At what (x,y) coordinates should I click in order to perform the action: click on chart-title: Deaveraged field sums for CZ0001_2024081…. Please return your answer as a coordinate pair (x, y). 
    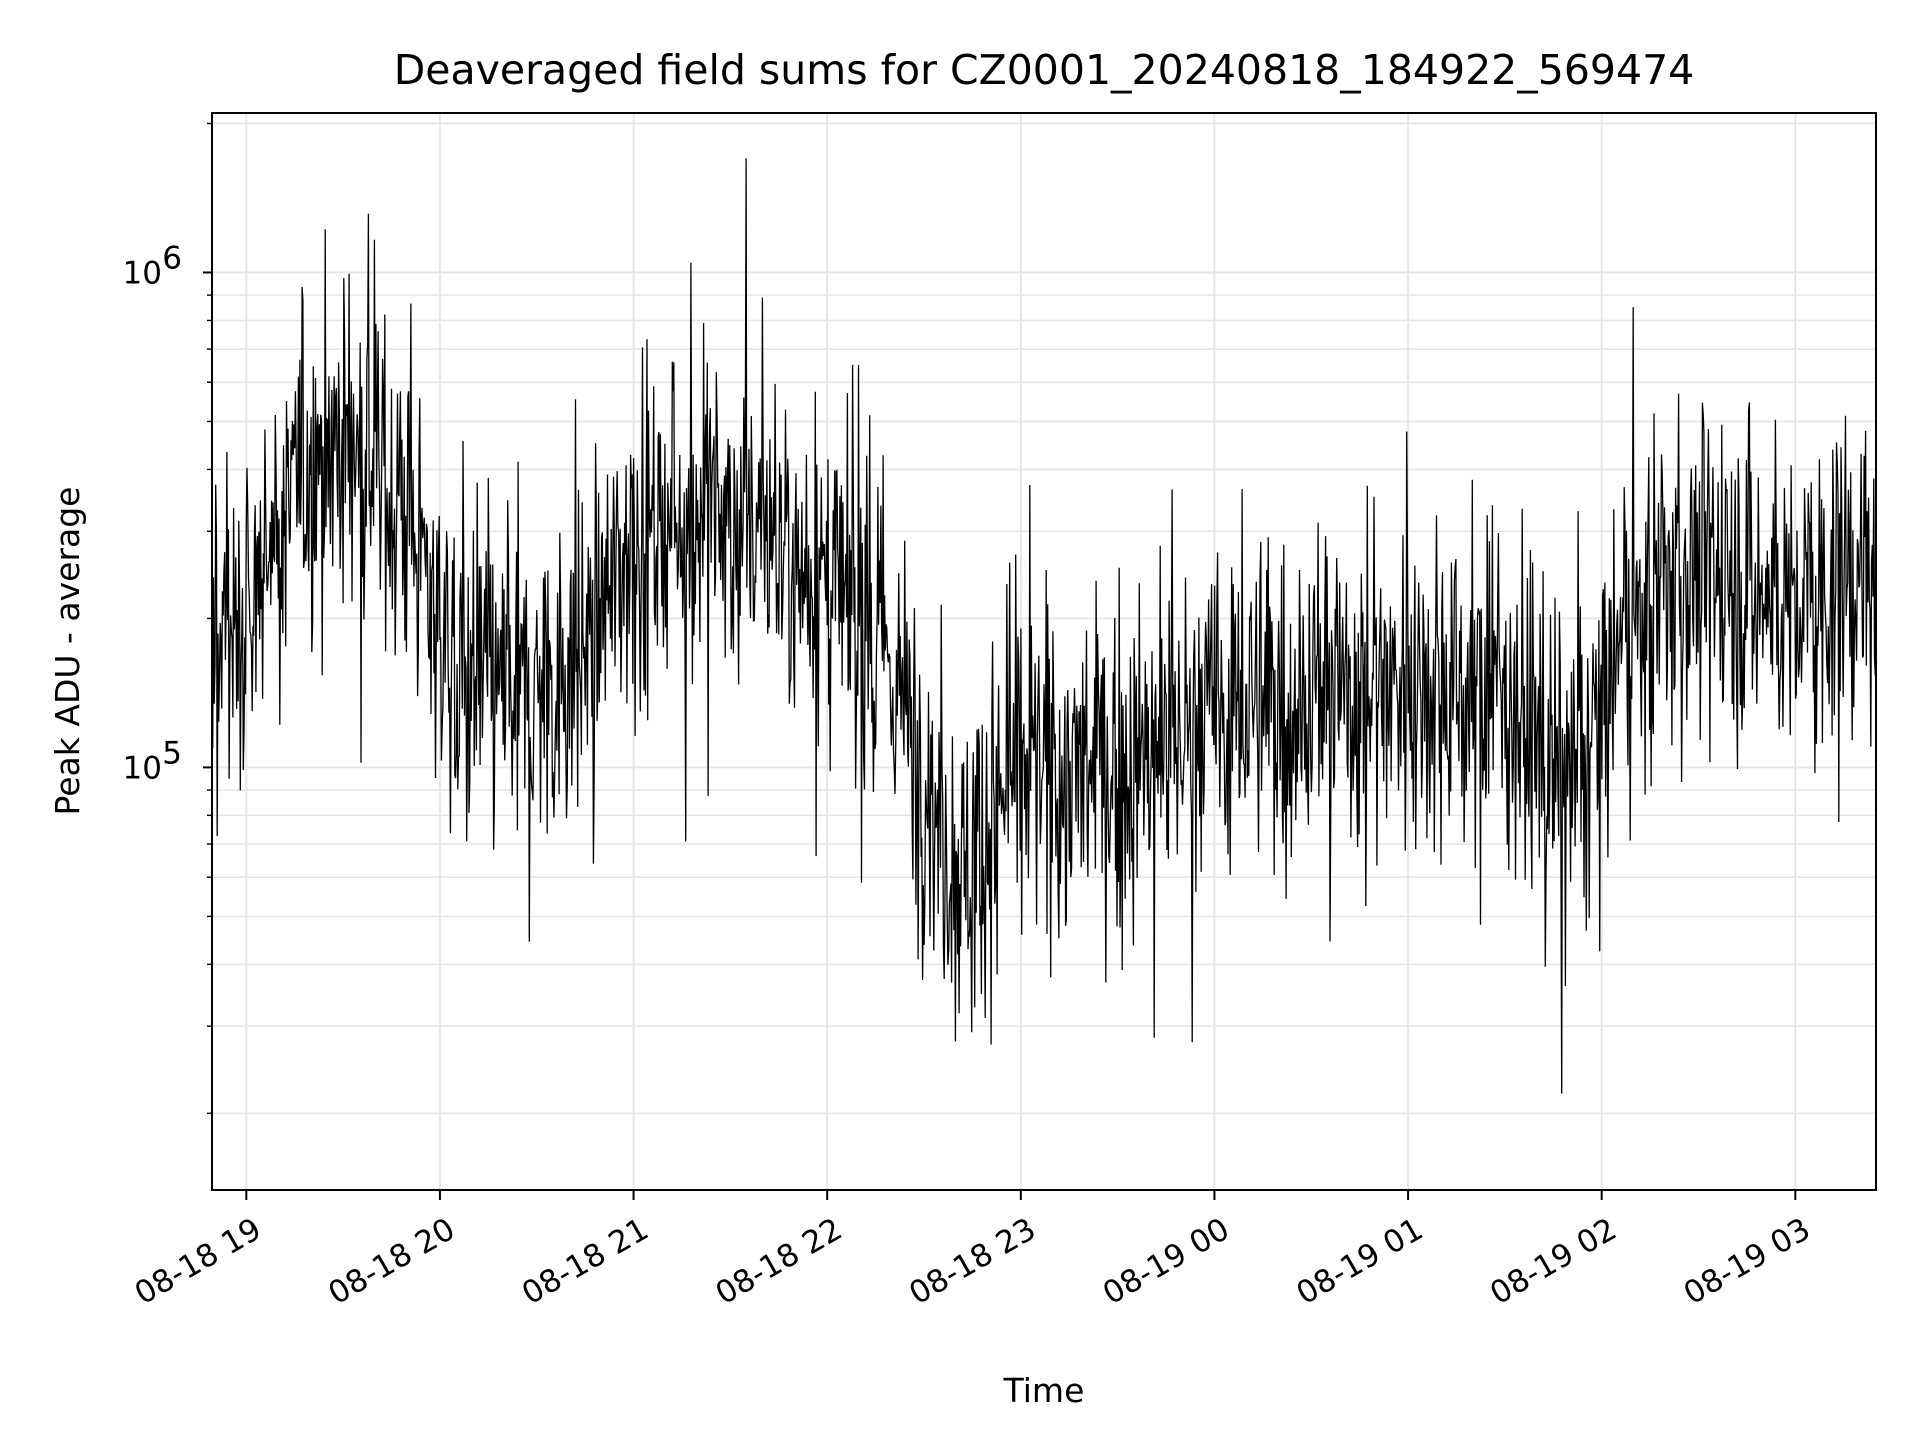
    Looking at the image, I should click on (1044, 70).